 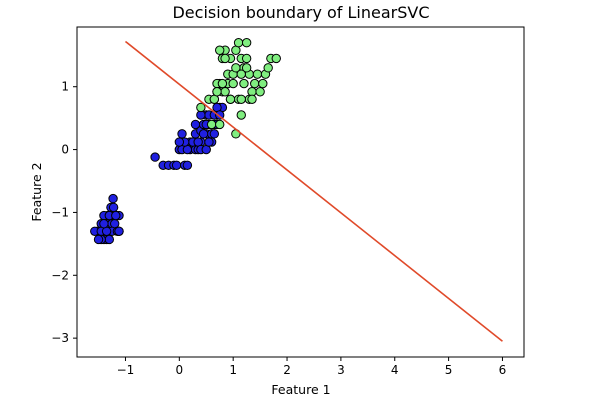 What do you see at coordinates (36, 191) in the screenshot?
I see `y-axis-label: Feature 2` at bounding box center [36, 191].